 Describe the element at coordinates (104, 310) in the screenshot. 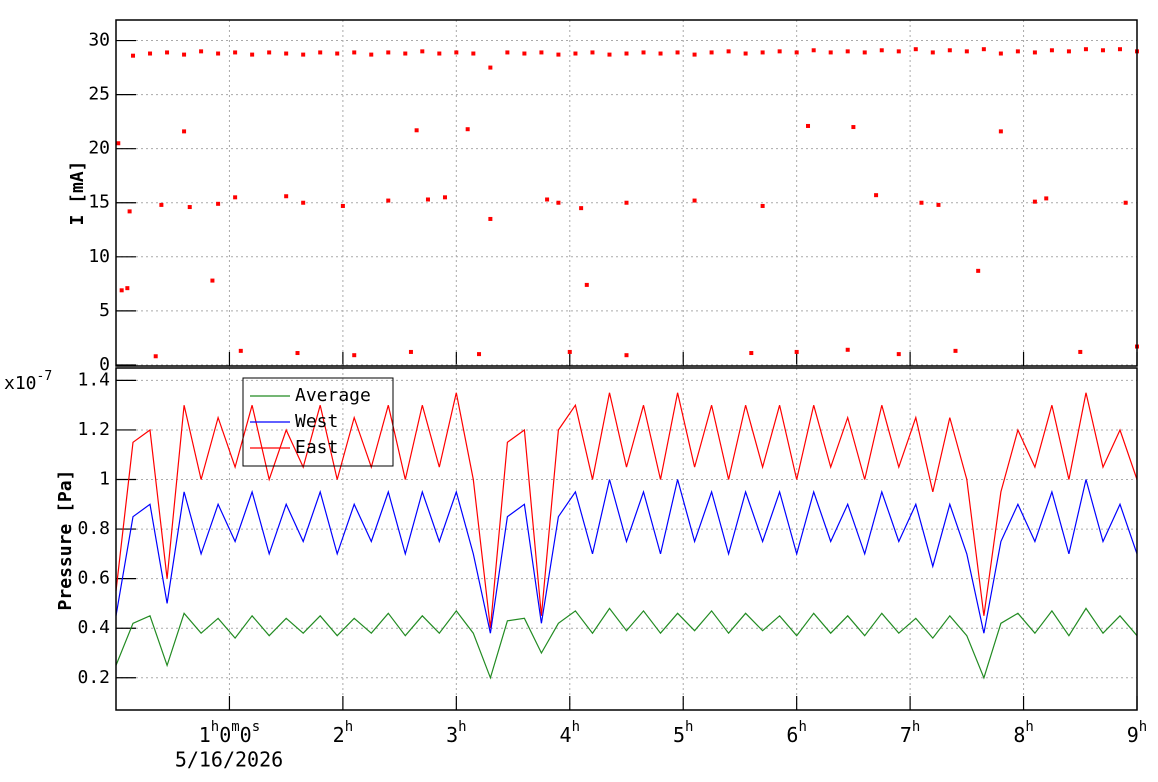

I see `y-tick-label: 5` at that location.